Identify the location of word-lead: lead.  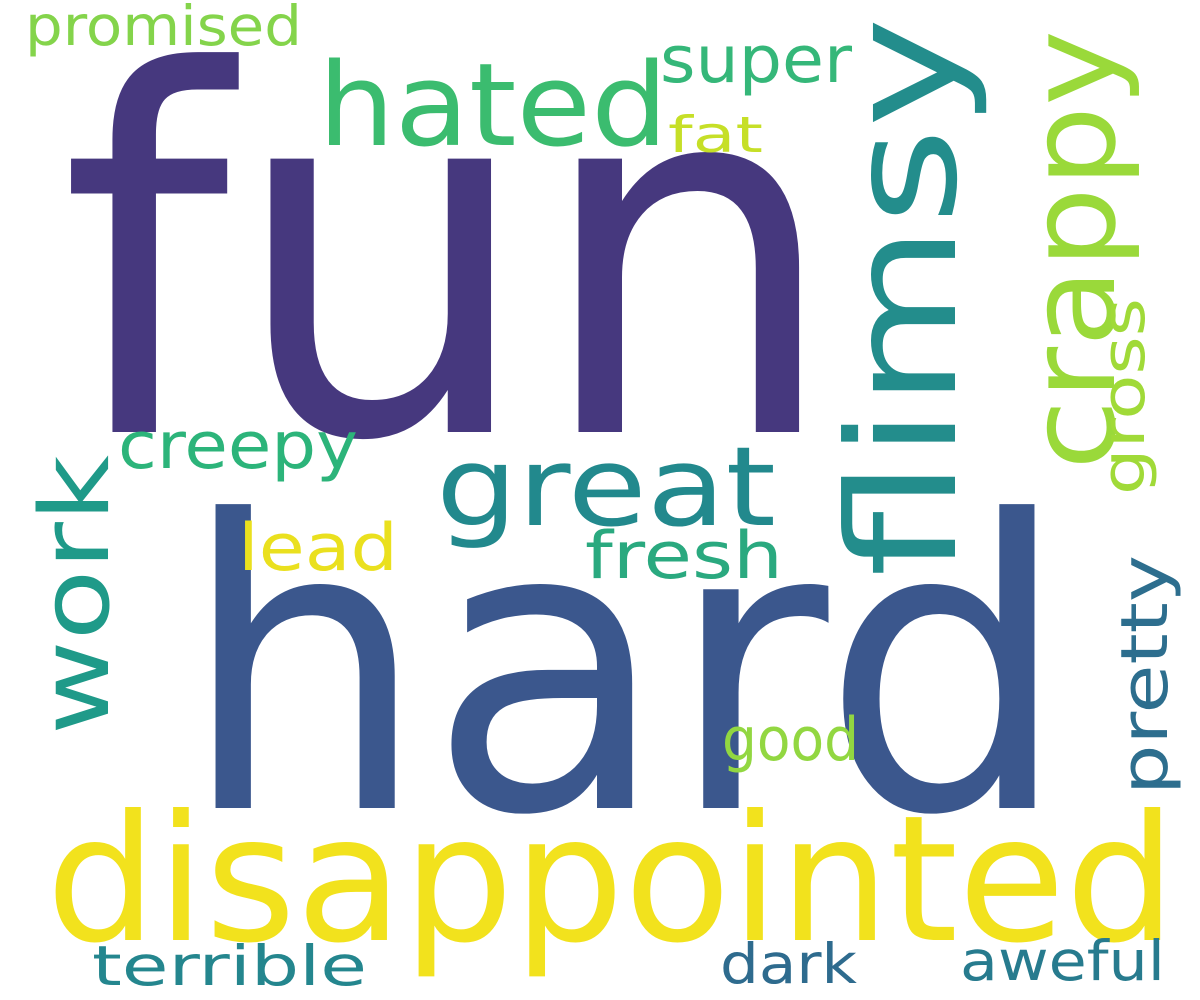
(318, 548).